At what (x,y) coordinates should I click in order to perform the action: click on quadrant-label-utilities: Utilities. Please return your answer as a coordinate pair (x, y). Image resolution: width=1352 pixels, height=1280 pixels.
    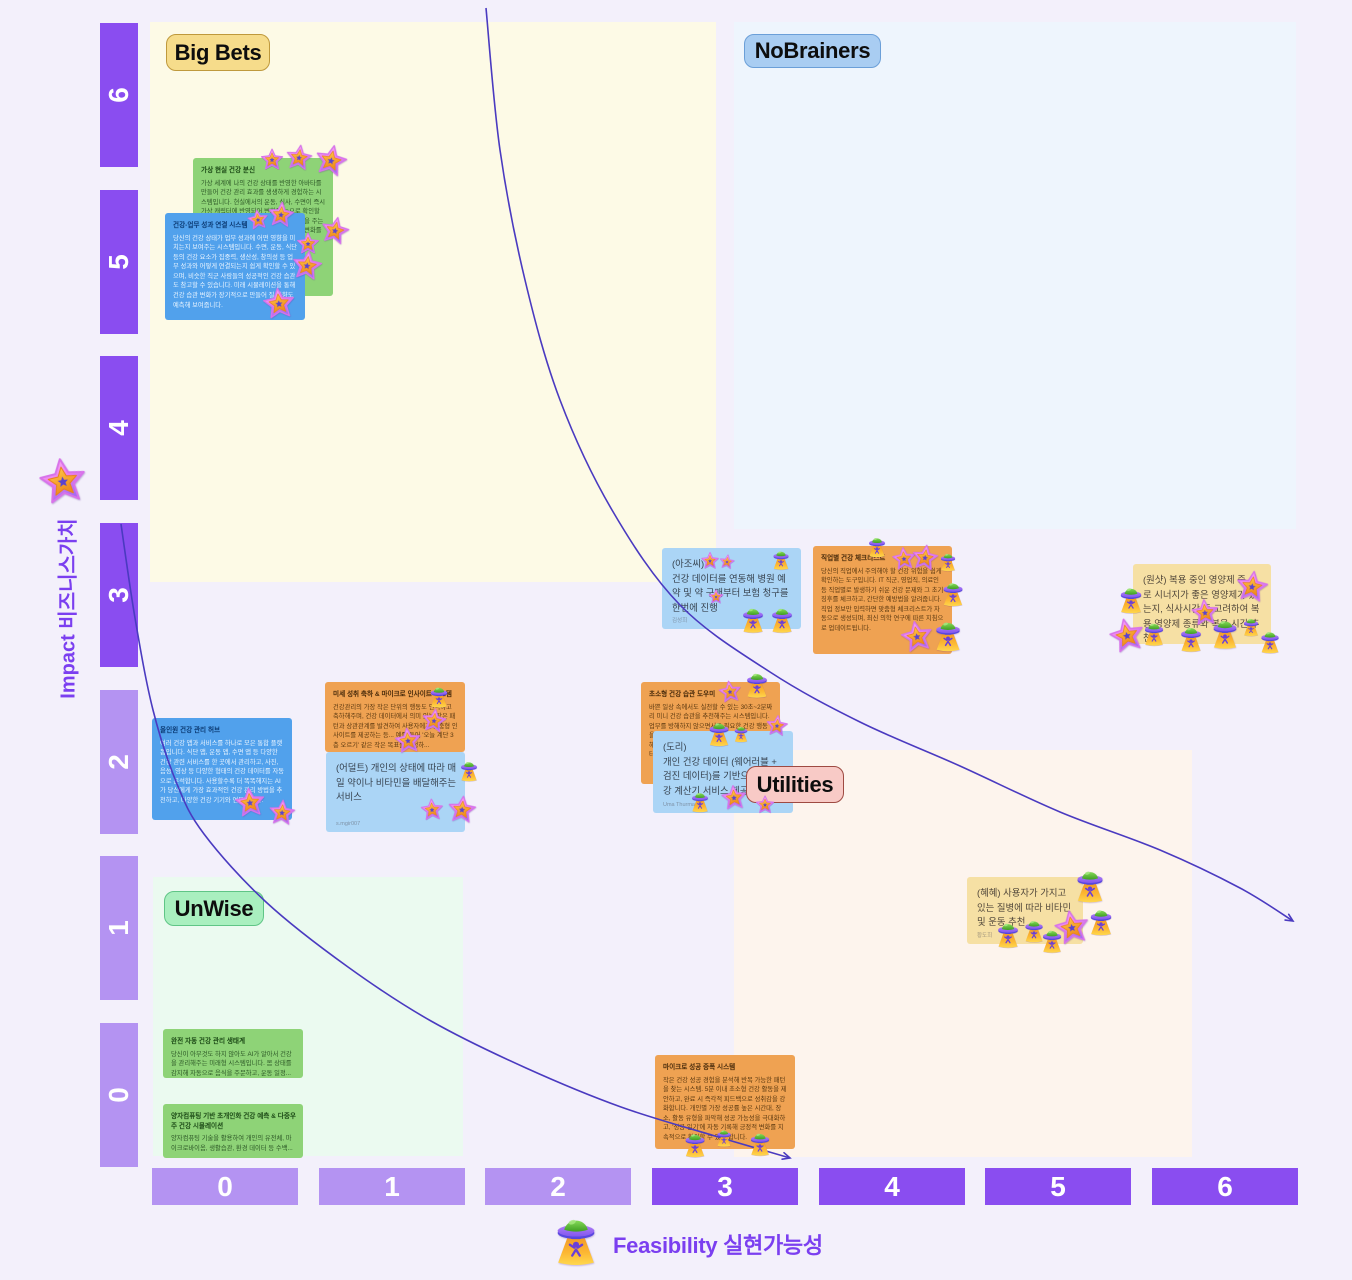
    Looking at the image, I should click on (795, 784).